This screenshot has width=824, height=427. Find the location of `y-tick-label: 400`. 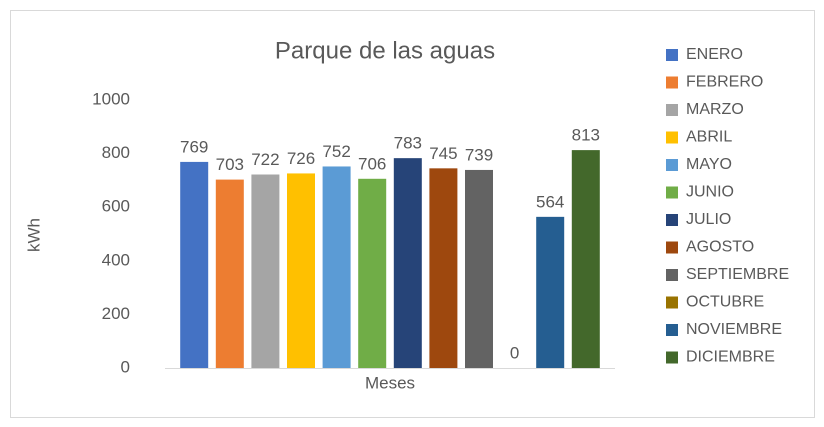

y-tick-label: 400 is located at coordinates (116, 259).